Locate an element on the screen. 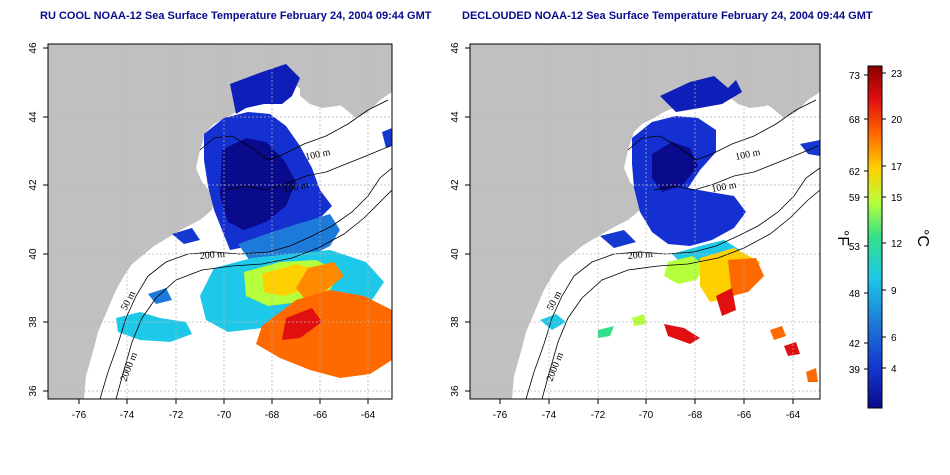 This screenshot has height=475, width=950. fahrenheit-tick-label: 53 is located at coordinates (855, 247).